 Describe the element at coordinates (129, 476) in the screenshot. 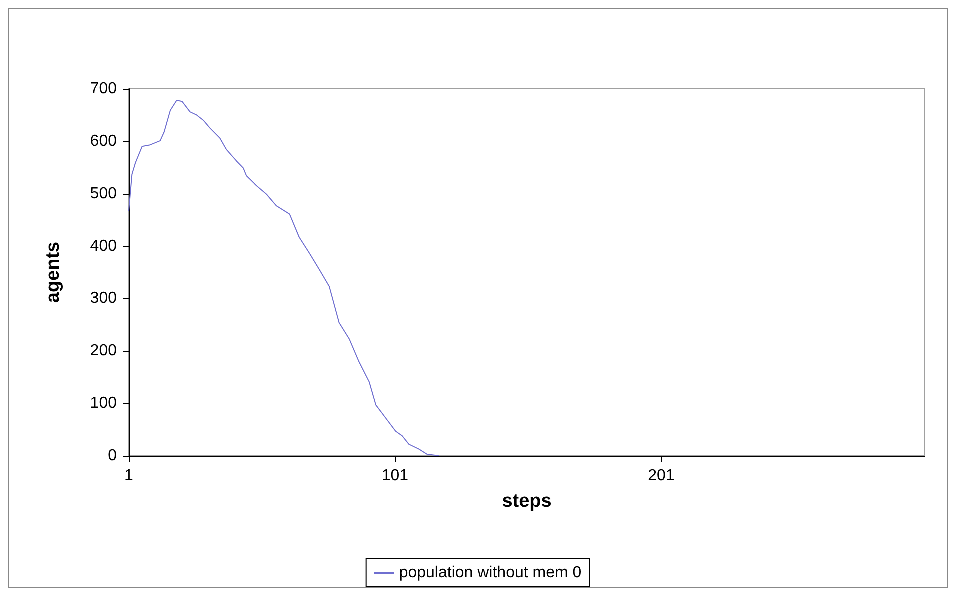

I see `x-tick-label: 1` at that location.